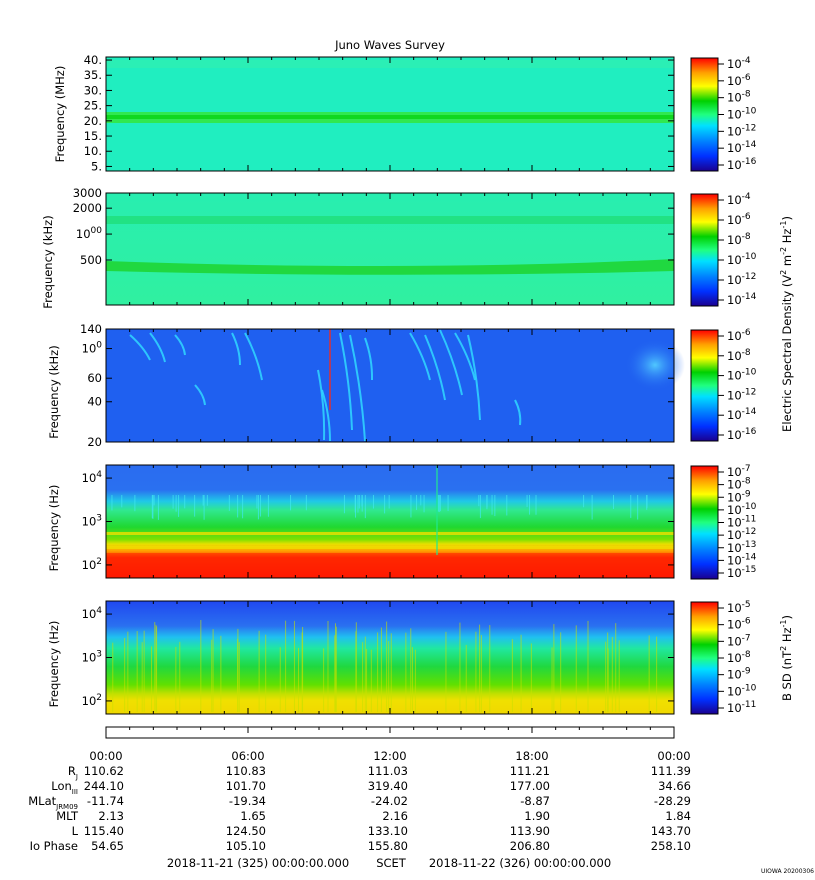  What do you see at coordinates (389, 45) in the screenshot?
I see `figure-title: Juno Waves Survey` at bounding box center [389, 45].